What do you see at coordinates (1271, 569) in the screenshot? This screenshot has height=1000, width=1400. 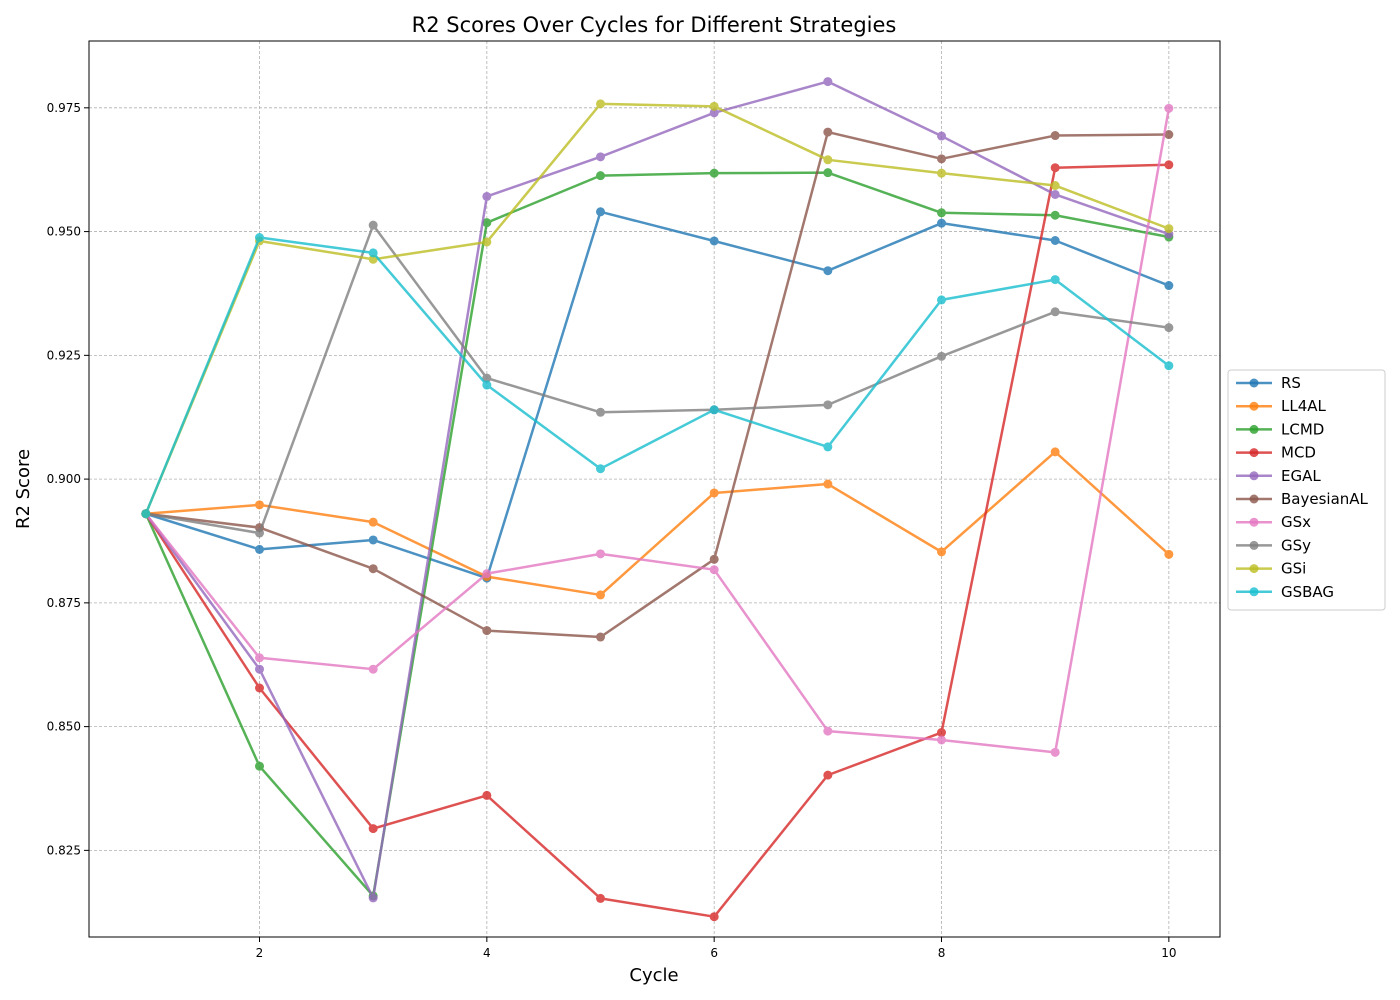 I see `legend-item-gsi: GSi` at bounding box center [1271, 569].